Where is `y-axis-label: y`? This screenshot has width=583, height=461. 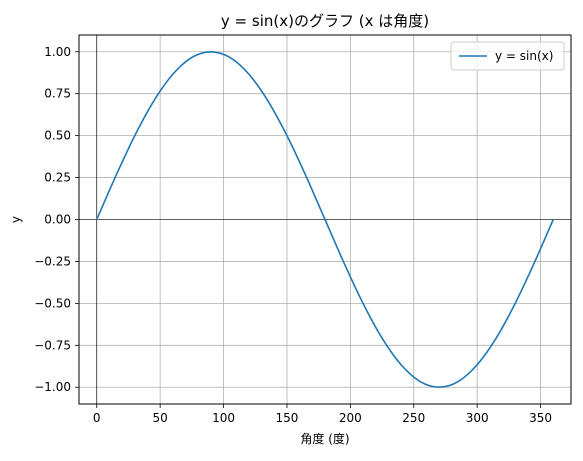 y-axis-label: y is located at coordinates (16, 219).